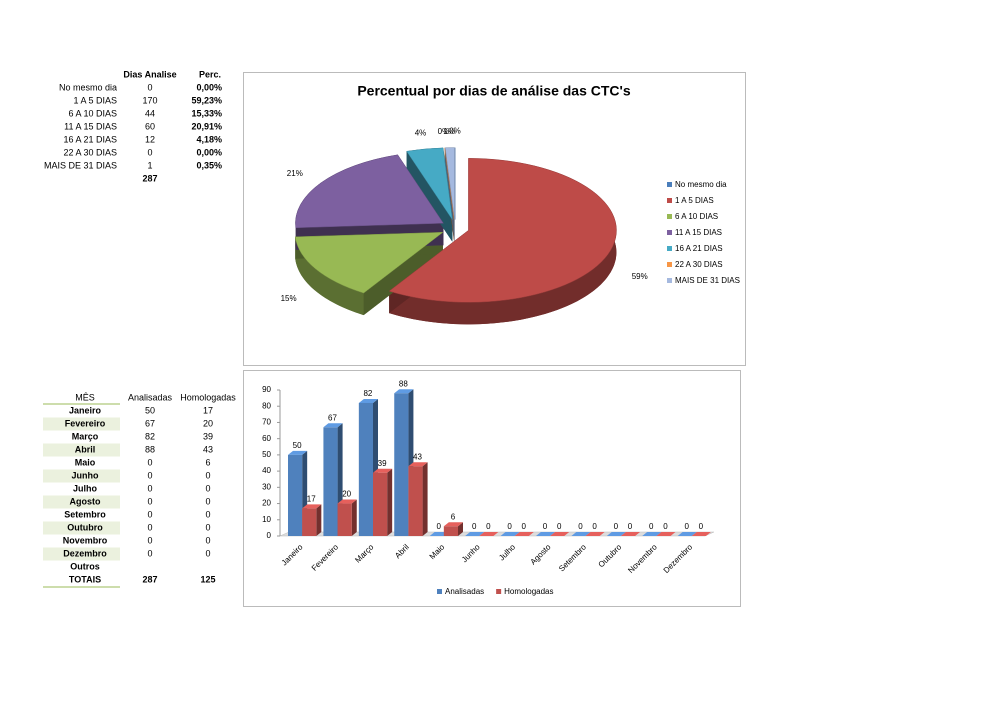 Image resolution: width=1000 pixels, height=707 pixels. I want to click on table-cell: 44, so click(150, 113).